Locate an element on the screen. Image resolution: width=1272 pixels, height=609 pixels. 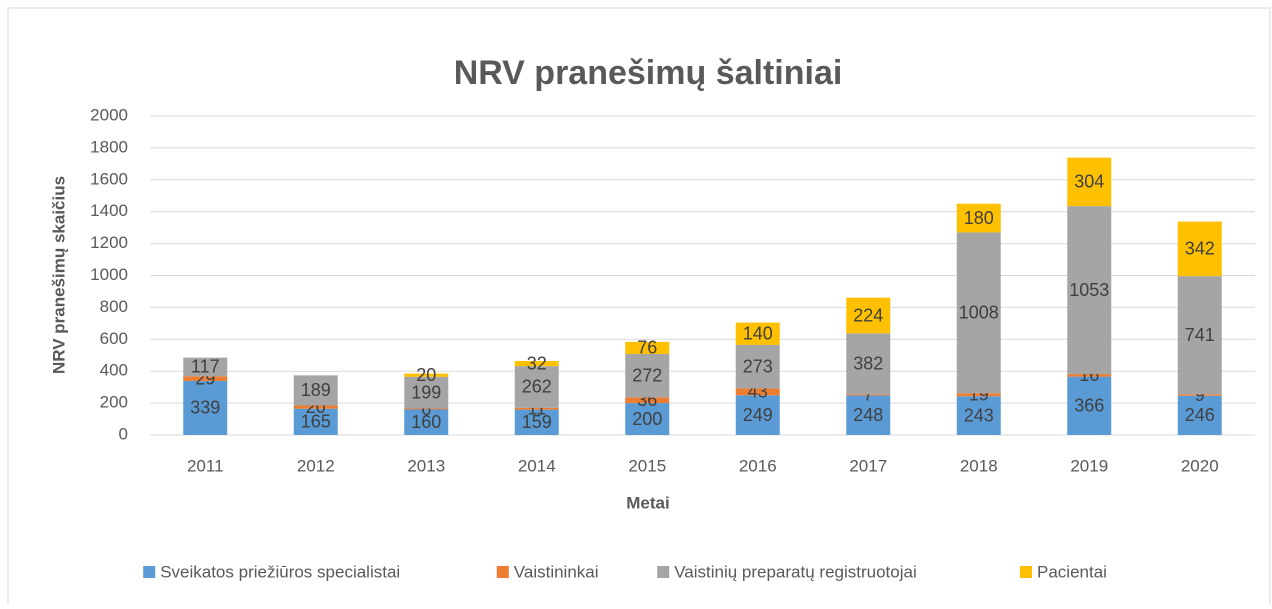
y-tick-label: 1400 is located at coordinates (109, 210).